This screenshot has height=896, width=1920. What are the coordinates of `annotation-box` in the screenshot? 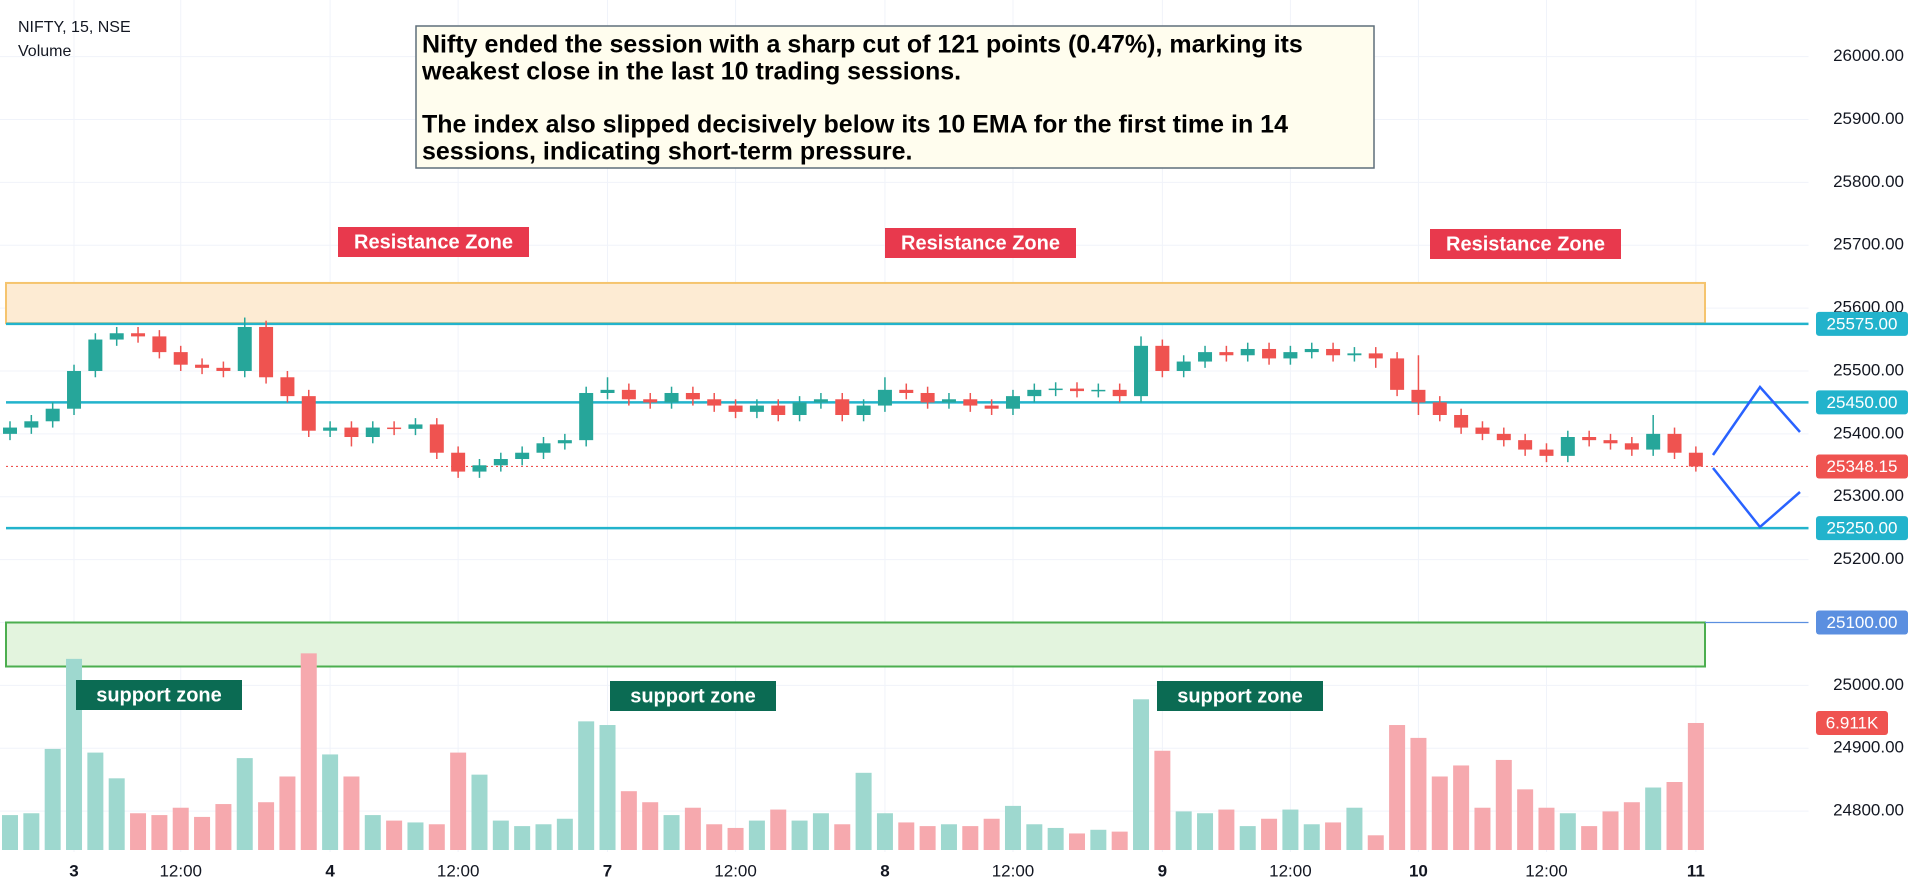 It's located at (895, 97).